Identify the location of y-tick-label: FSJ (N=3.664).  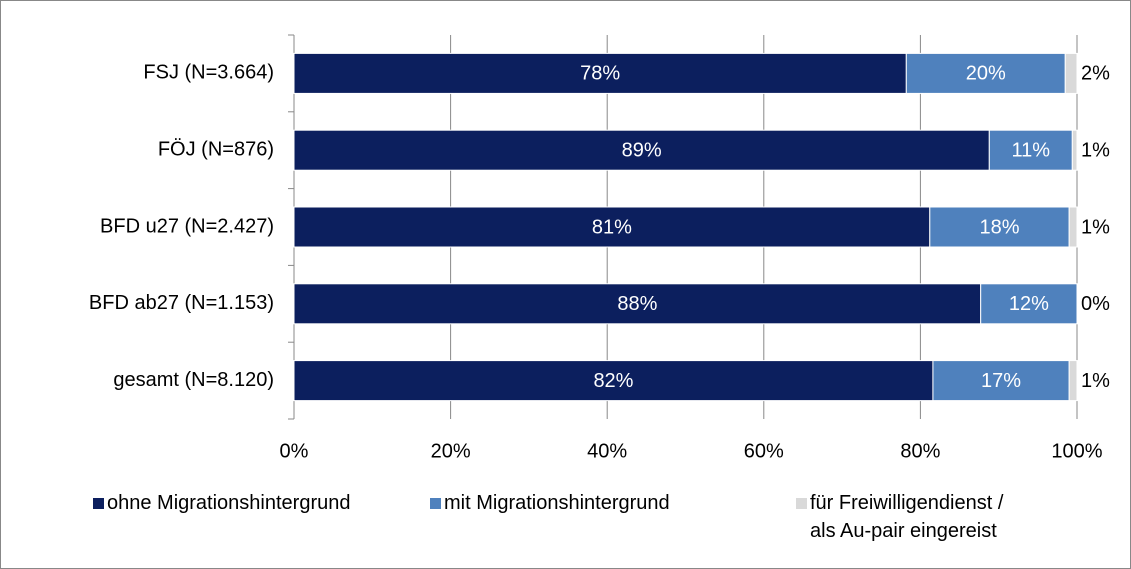
(208, 73).